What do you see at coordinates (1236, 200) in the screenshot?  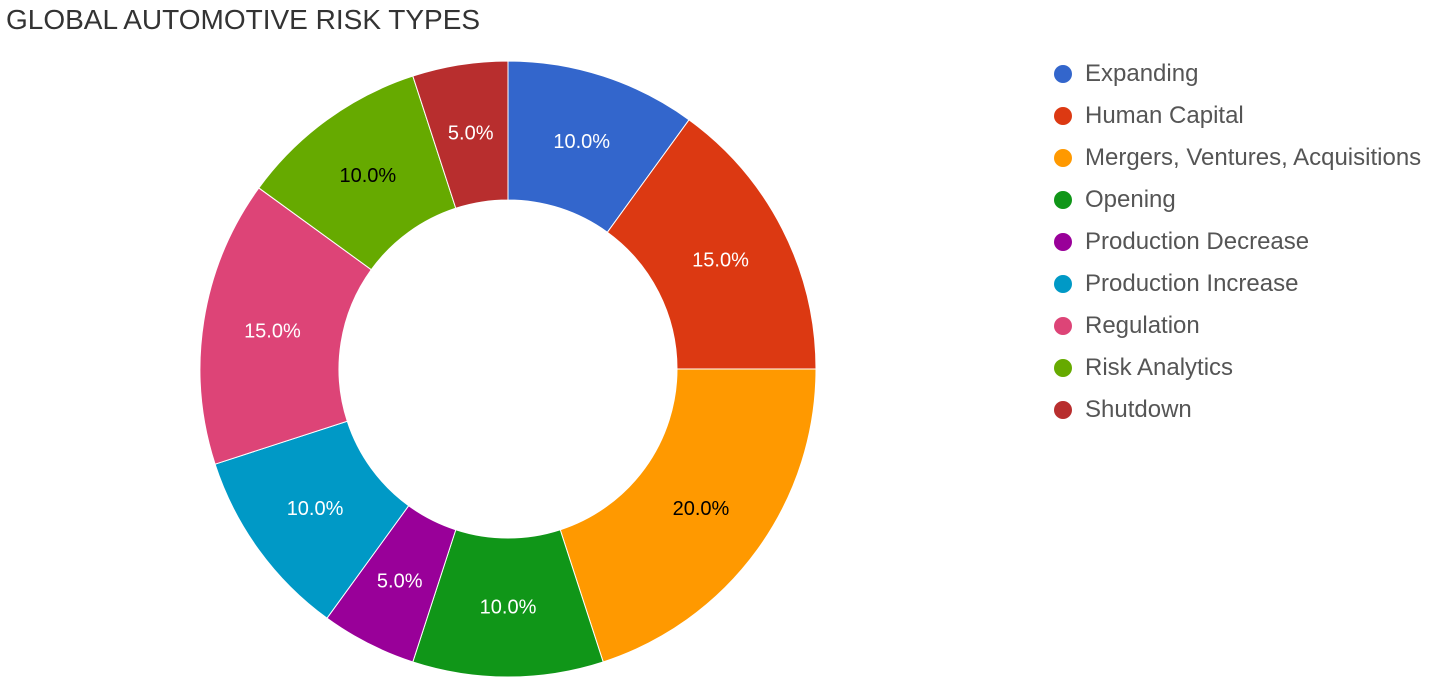 I see `legend-item-opening: Opening` at bounding box center [1236, 200].